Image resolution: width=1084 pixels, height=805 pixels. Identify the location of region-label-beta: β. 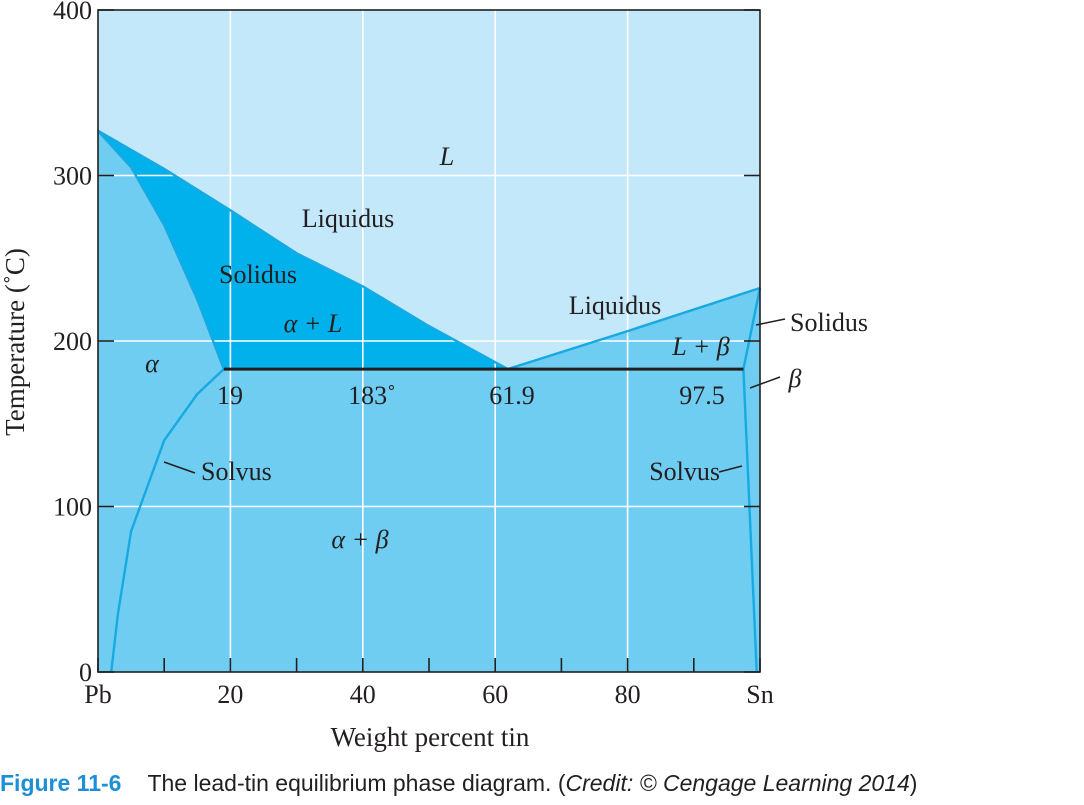
(795, 378).